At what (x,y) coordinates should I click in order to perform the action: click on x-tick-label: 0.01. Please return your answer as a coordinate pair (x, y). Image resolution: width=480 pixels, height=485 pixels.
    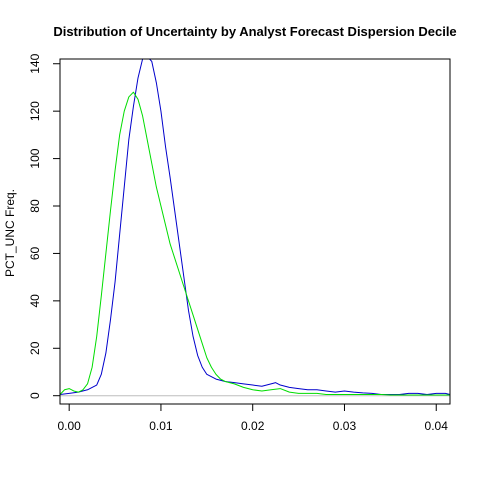
    Looking at the image, I should click on (161, 426).